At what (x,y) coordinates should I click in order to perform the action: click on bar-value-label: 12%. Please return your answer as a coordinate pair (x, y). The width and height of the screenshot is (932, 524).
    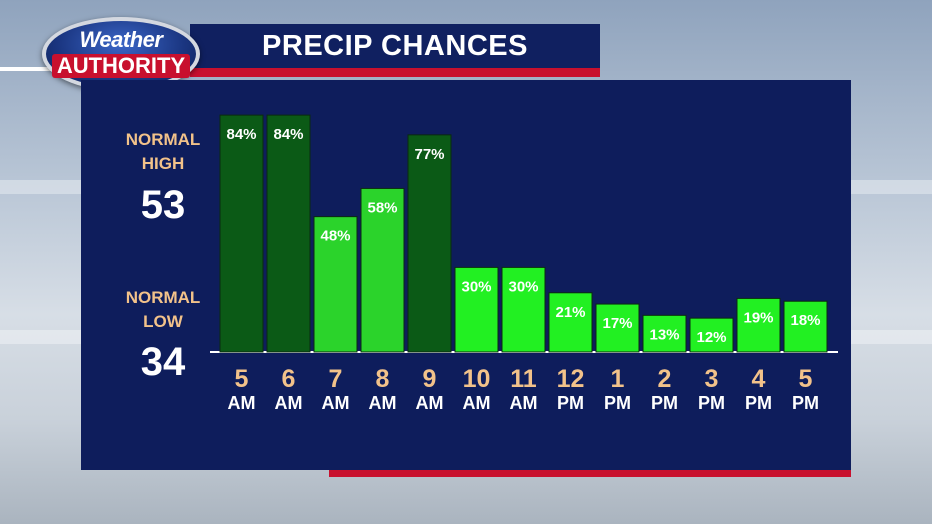
    Looking at the image, I should click on (711, 337).